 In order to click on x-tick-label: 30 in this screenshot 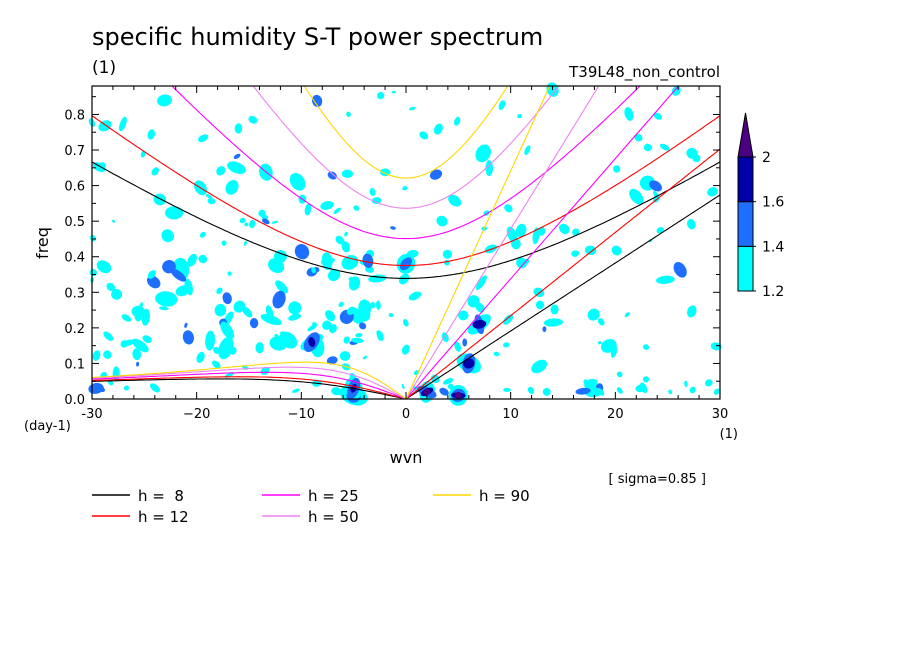, I will do `click(720, 414)`.